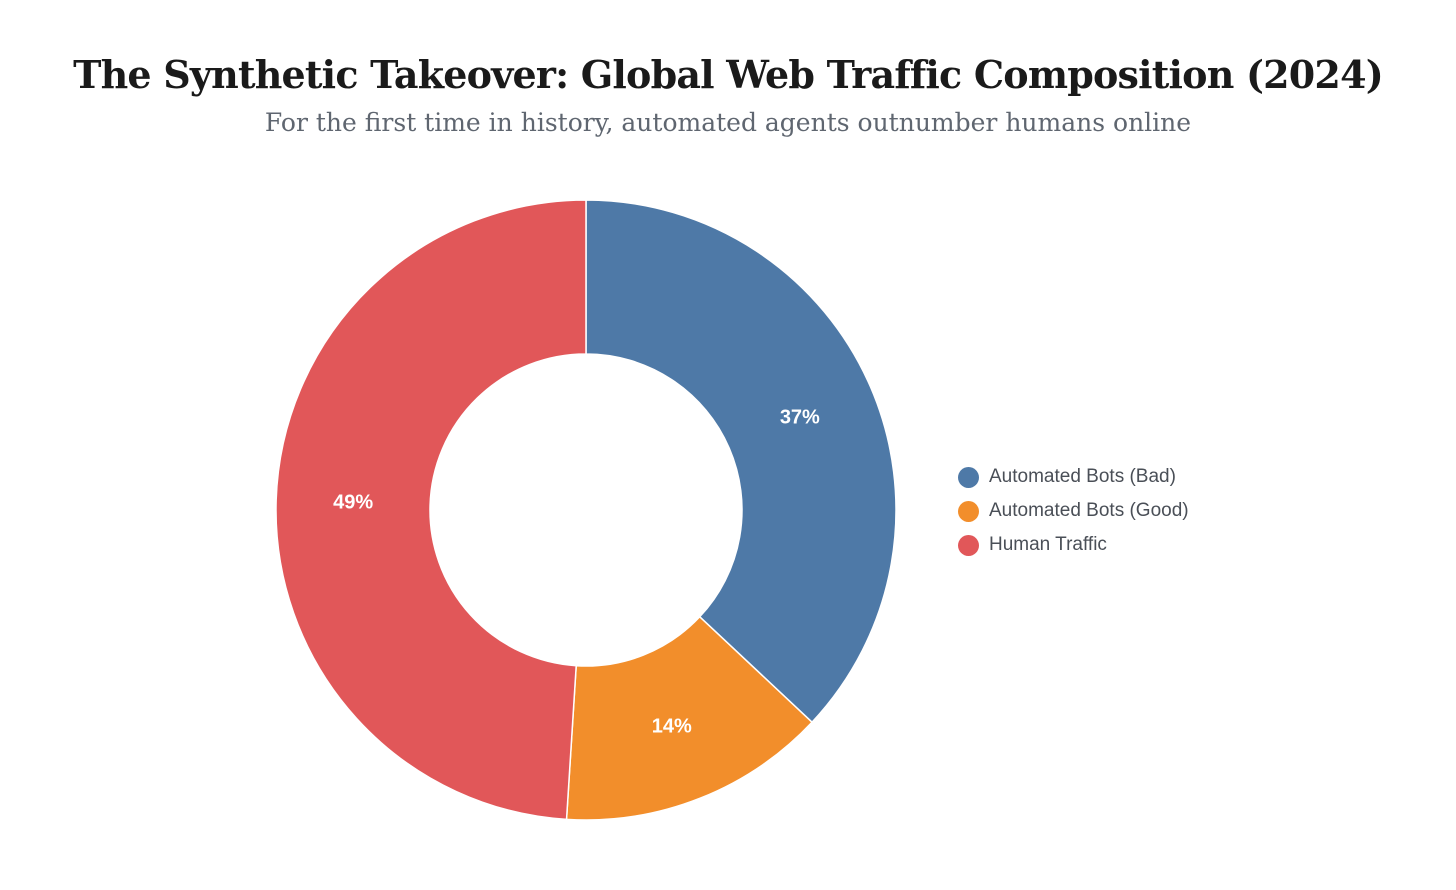  What do you see at coordinates (353, 503) in the screenshot?
I see `label-human-traffic: 49%` at bounding box center [353, 503].